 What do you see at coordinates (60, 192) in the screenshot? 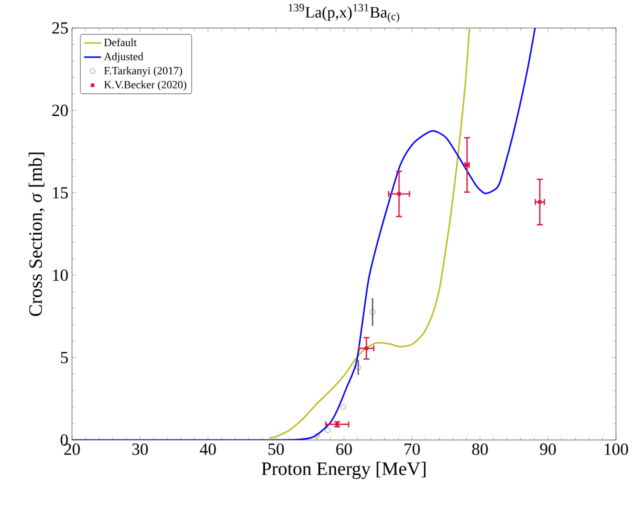
I see `y-tick-label: 15` at bounding box center [60, 192].